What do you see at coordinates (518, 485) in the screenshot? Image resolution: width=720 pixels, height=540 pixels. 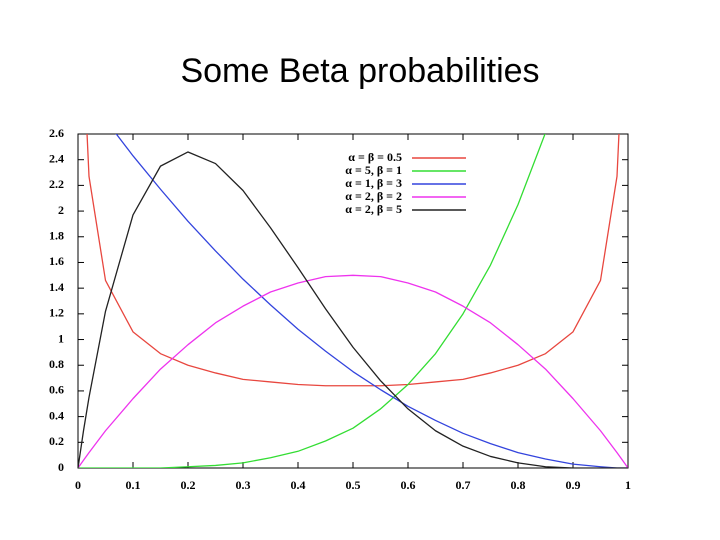 I see `x-tick-label: 0.8` at bounding box center [518, 485].